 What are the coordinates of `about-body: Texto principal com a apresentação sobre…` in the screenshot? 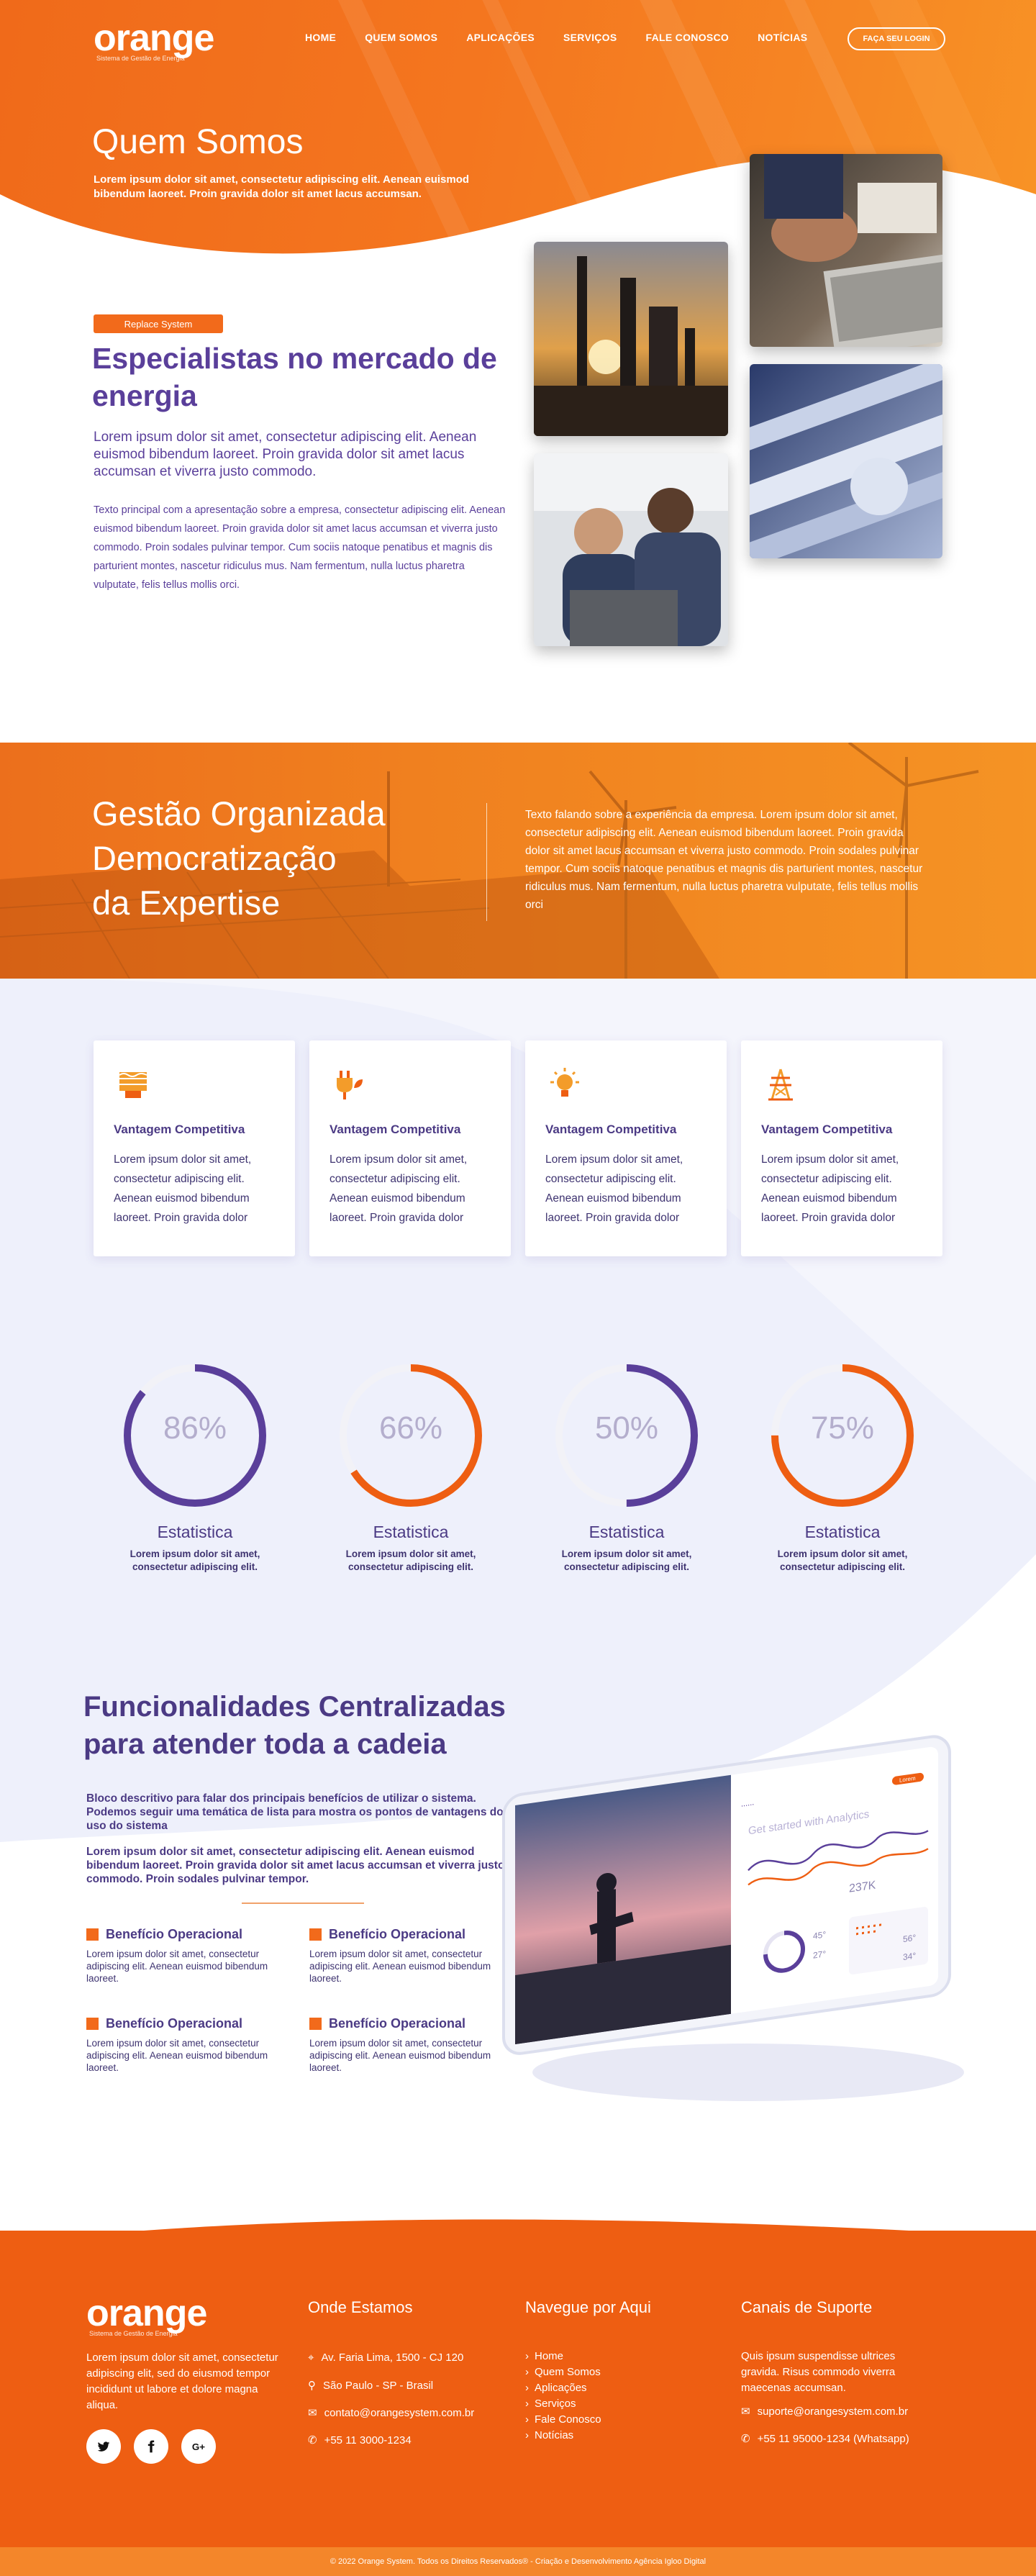 It's located at (300, 547).